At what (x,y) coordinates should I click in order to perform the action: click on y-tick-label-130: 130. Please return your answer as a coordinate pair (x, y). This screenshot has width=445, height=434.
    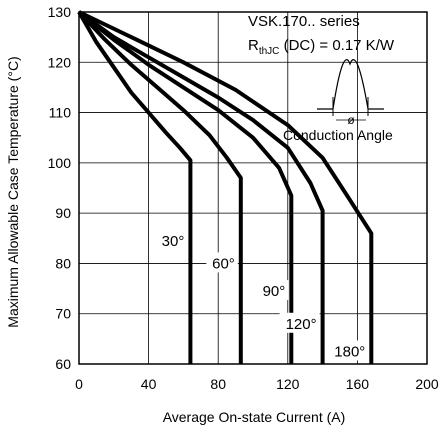
    Looking at the image, I should click on (60, 12).